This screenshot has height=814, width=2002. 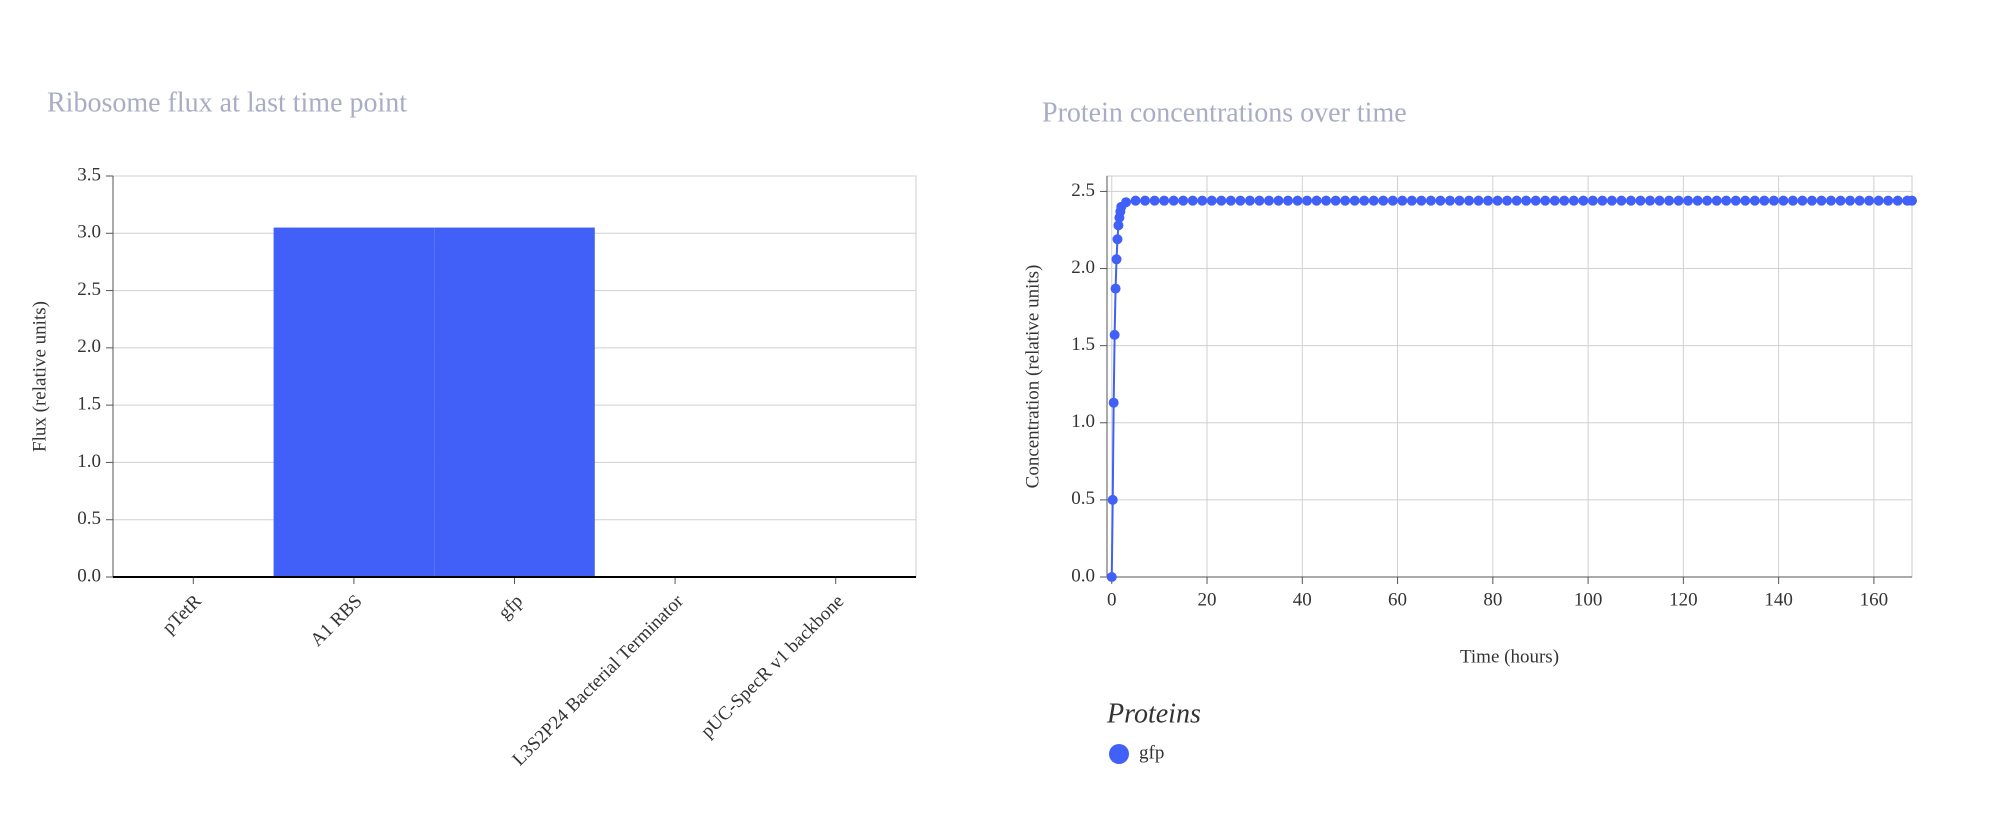 I want to click on x-tick-label: 80, so click(x=1492, y=599).